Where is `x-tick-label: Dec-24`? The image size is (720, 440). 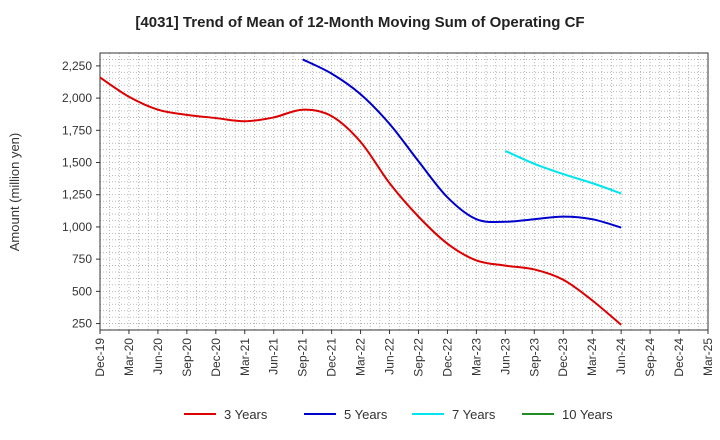
x-tick-label: Dec-24 is located at coordinates (679, 357).